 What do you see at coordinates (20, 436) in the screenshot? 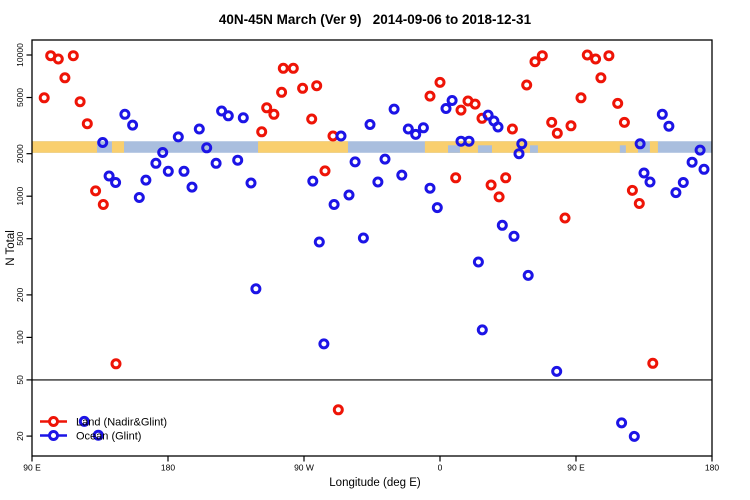
I see `y-tick-label: 20` at bounding box center [20, 436].